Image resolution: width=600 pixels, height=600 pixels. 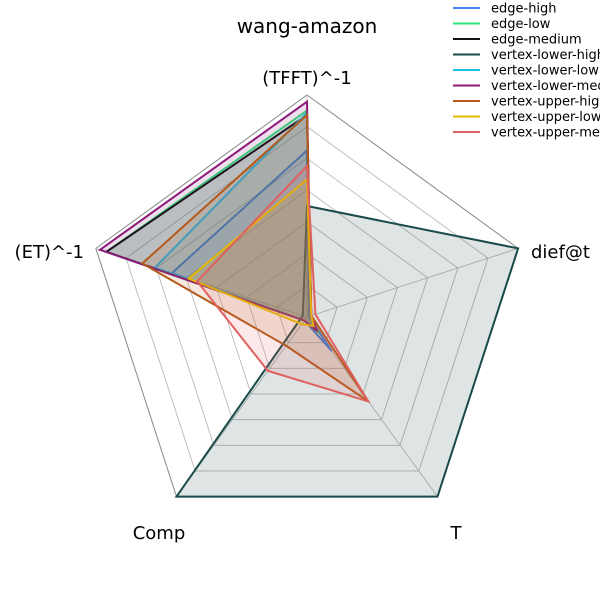 What do you see at coordinates (545, 71) in the screenshot?
I see `legend-label-vertex-lower-low: vertex-lower-low` at bounding box center [545, 71].